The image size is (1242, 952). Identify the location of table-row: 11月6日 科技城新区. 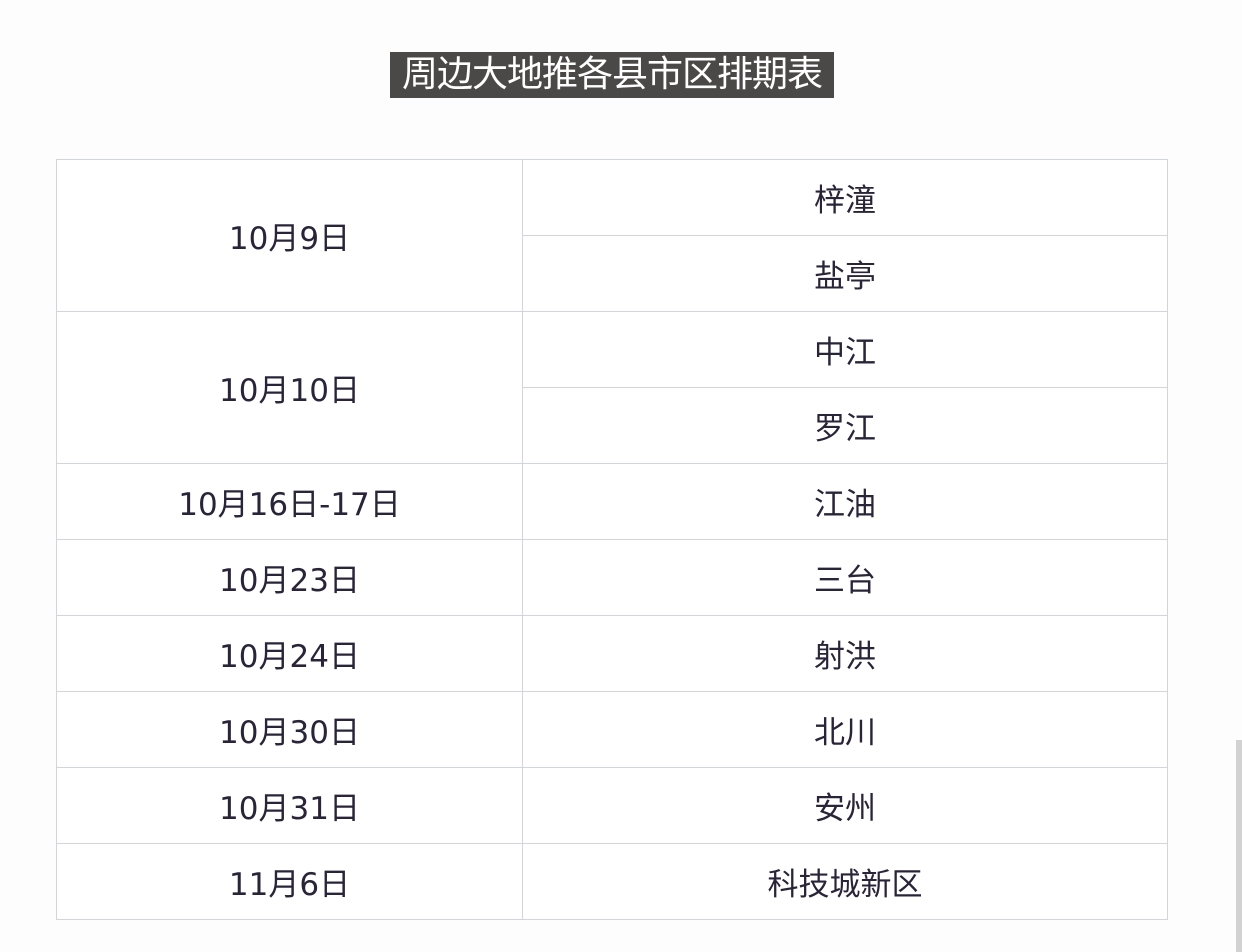
(612, 881).